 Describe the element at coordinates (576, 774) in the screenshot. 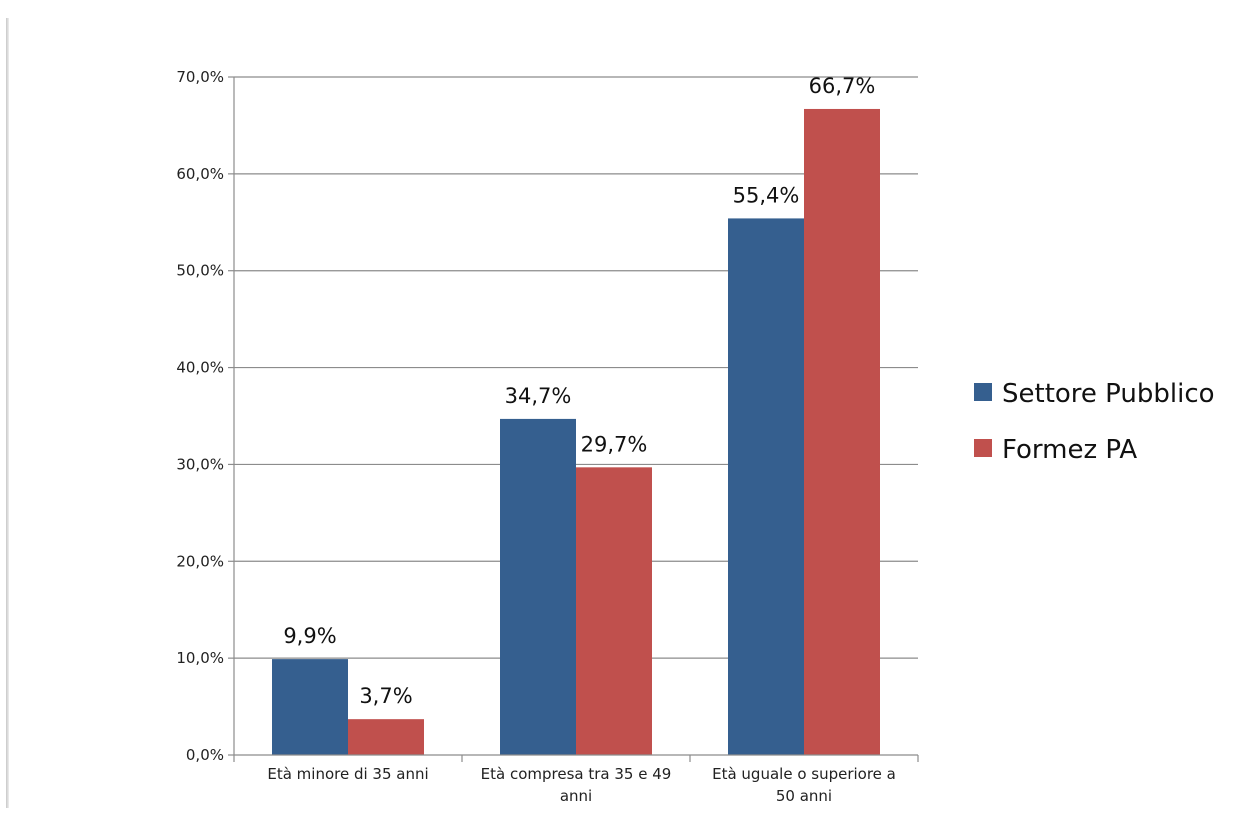

I see `x-category-label: Età compresa tra 35 e 49` at that location.